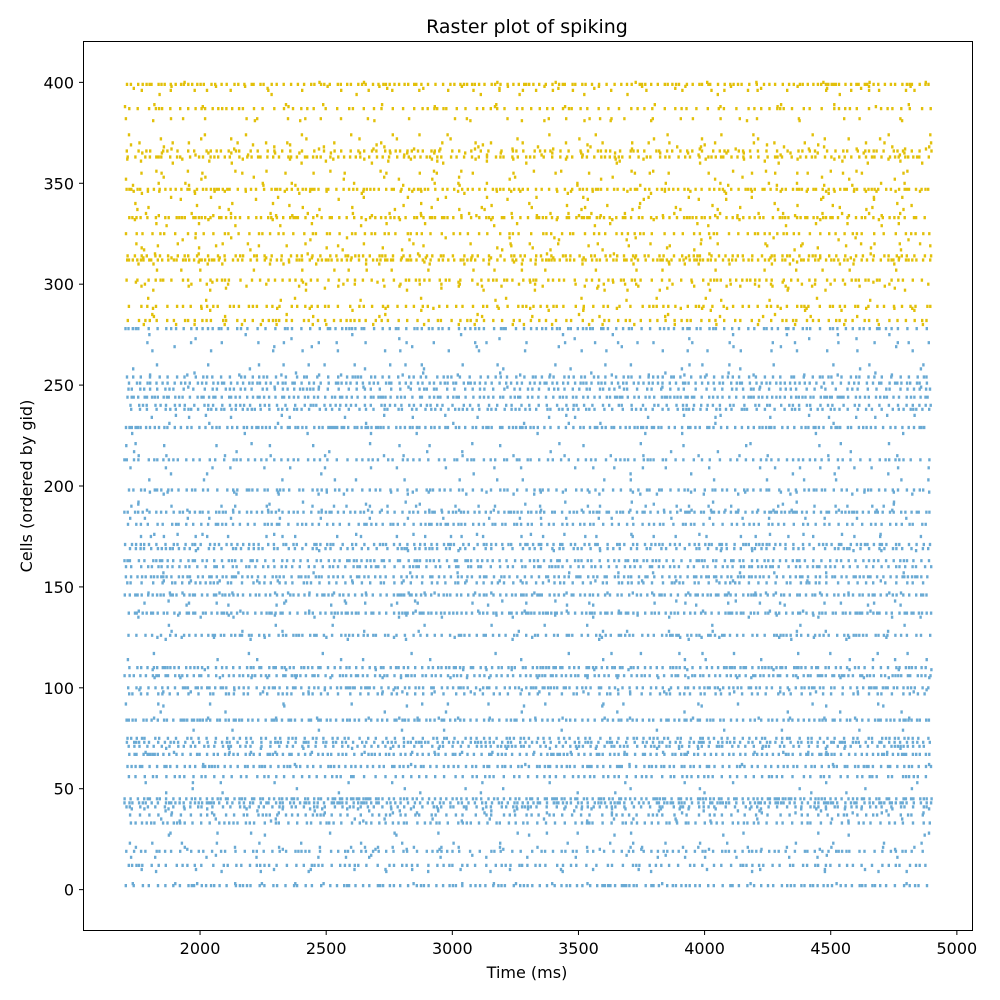  I want to click on x-tick-label: 5000, so click(957, 948).